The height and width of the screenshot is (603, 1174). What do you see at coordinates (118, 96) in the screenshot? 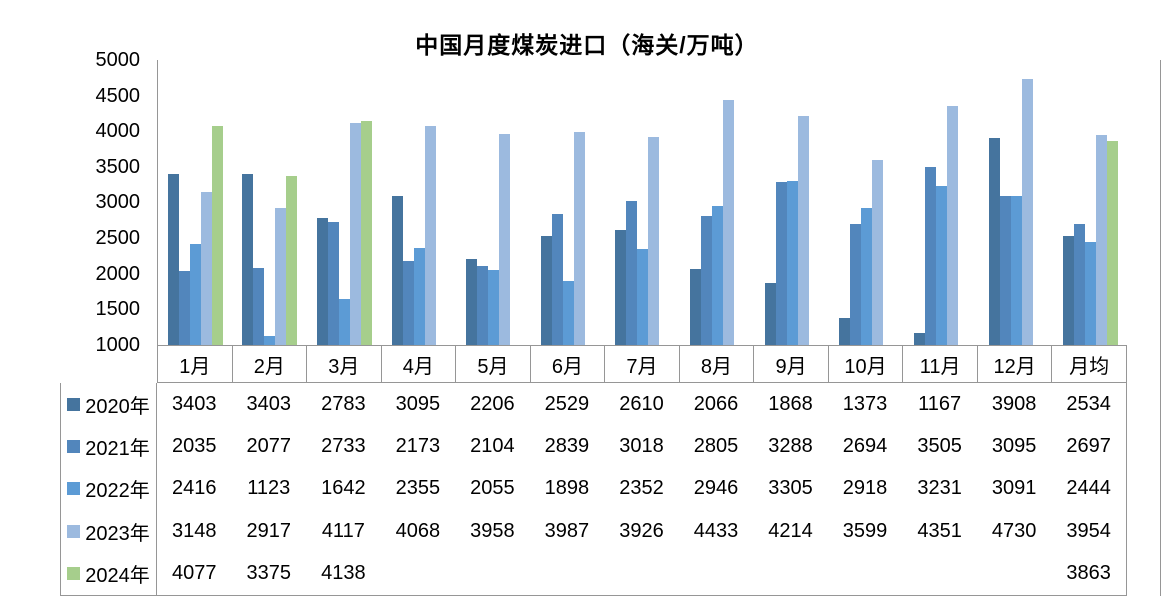
I see `y-axis-tick: 4500` at bounding box center [118, 96].